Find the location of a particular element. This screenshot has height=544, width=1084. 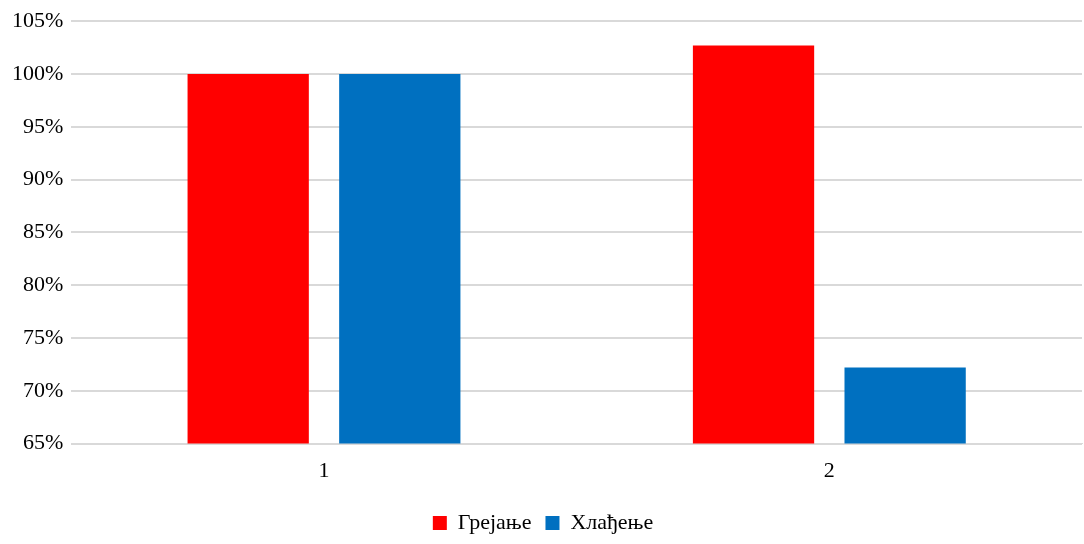

y-tick-label: 95% is located at coordinates (43, 125).